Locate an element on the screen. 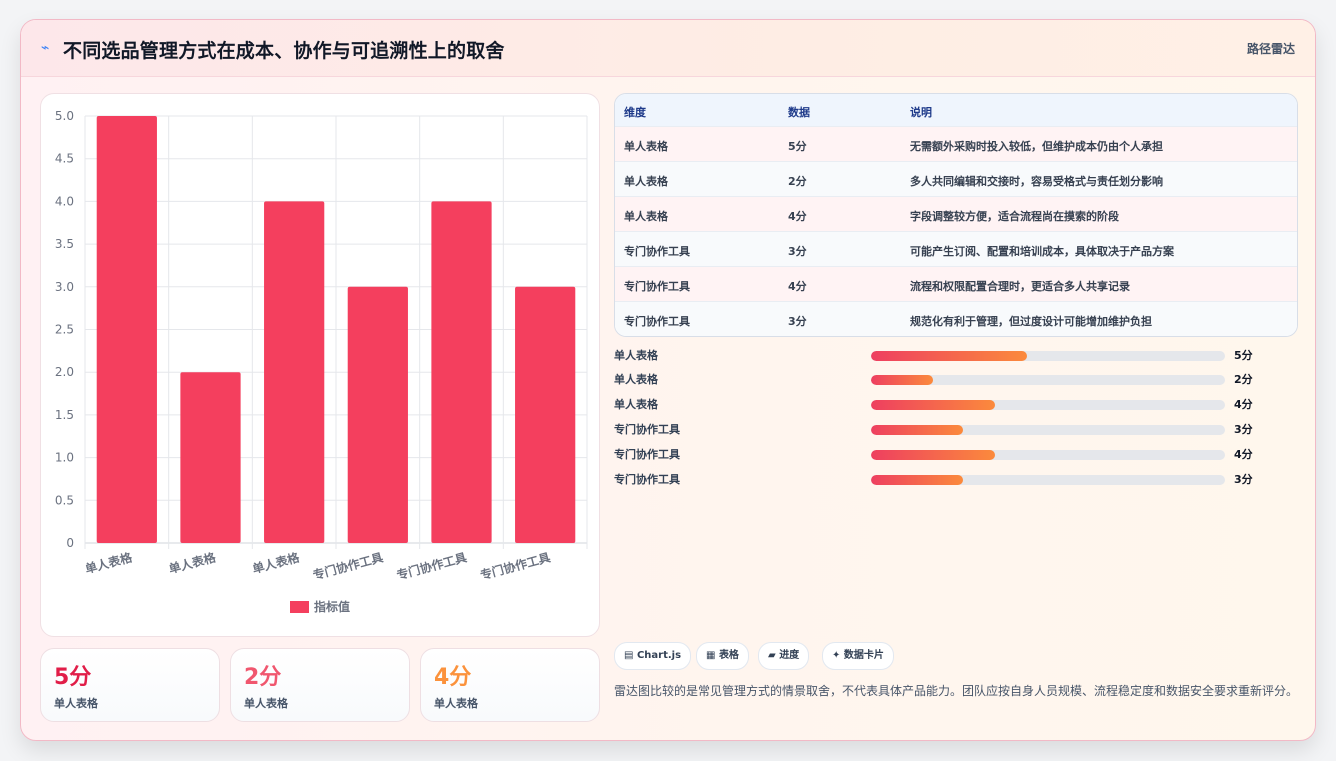 This screenshot has width=1336, height=761. legend-label: 指标值 is located at coordinates (332, 606).